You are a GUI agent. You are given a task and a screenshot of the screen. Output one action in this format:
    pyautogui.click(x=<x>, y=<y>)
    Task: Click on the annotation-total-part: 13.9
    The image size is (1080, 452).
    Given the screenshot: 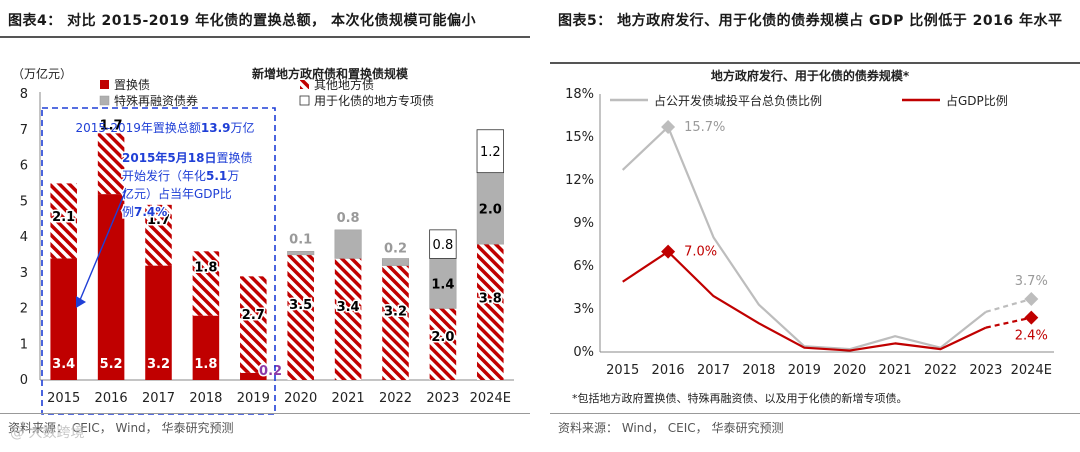 What is the action you would take?
    pyautogui.click(x=216, y=128)
    